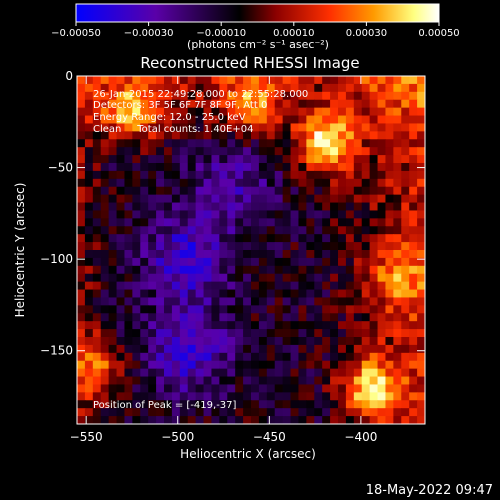 The width and height of the screenshot is (500, 500). What do you see at coordinates (56, 351) in the screenshot?
I see `y-tick-label: −150` at bounding box center [56, 351].